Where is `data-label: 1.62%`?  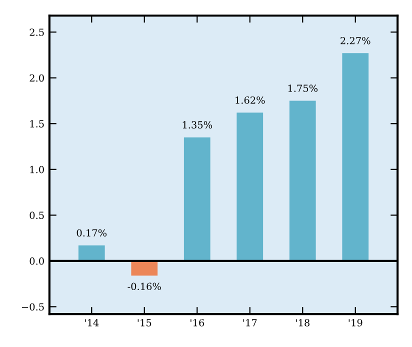 data-label: 1.62% is located at coordinates (250, 100).